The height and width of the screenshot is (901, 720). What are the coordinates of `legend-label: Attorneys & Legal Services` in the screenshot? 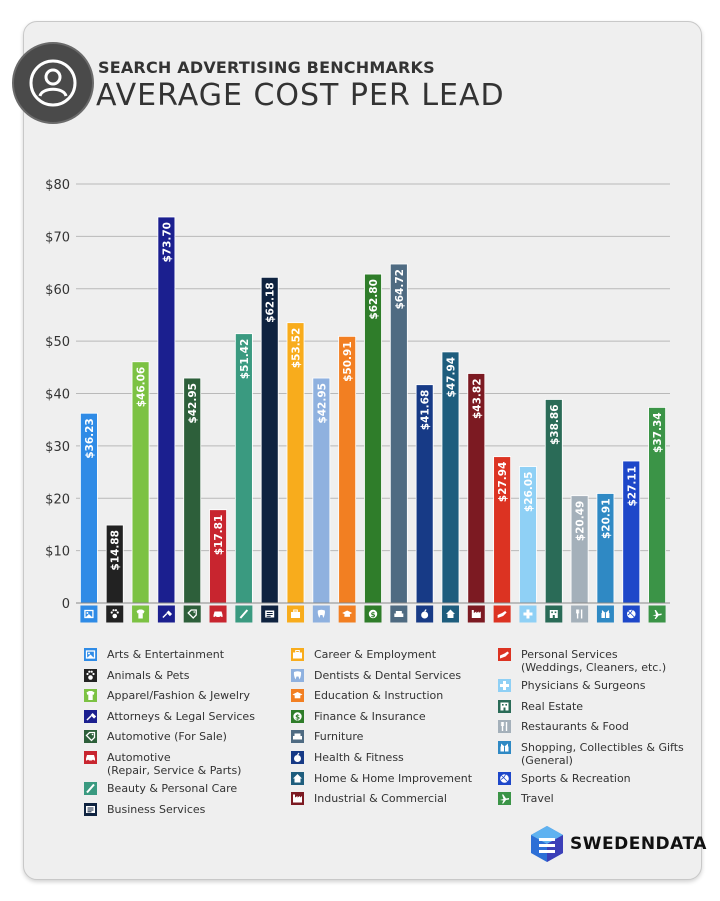 It's located at (181, 716).